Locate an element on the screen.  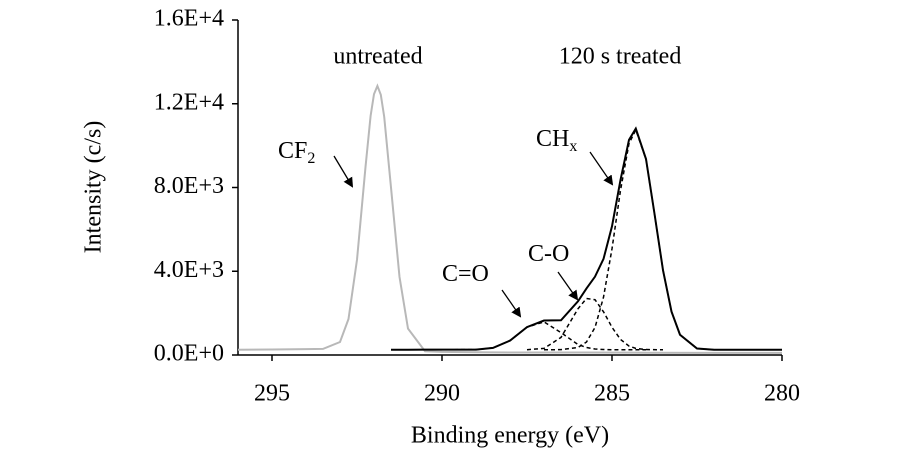
y-tick-label: 1.2E+4 is located at coordinates (189, 102).